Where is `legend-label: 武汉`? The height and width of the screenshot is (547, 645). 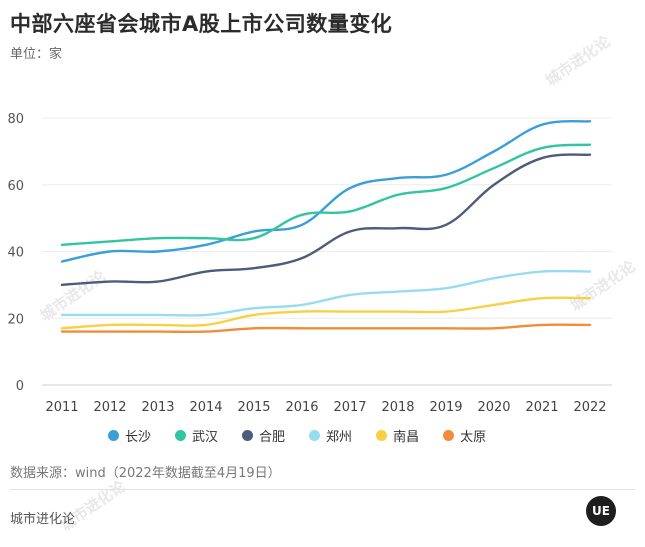
legend-label: 武汉 is located at coordinates (205, 437).